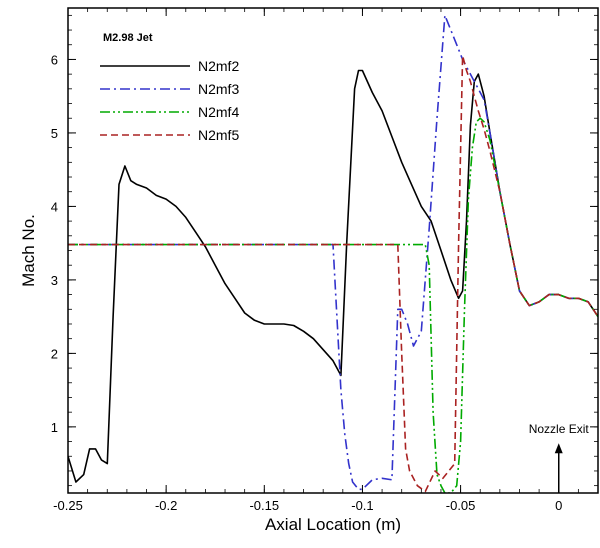 Image resolution: width=600 pixels, height=548 pixels. Describe the element at coordinates (68, 505) in the screenshot. I see `x-tick-label: -0.25` at that location.